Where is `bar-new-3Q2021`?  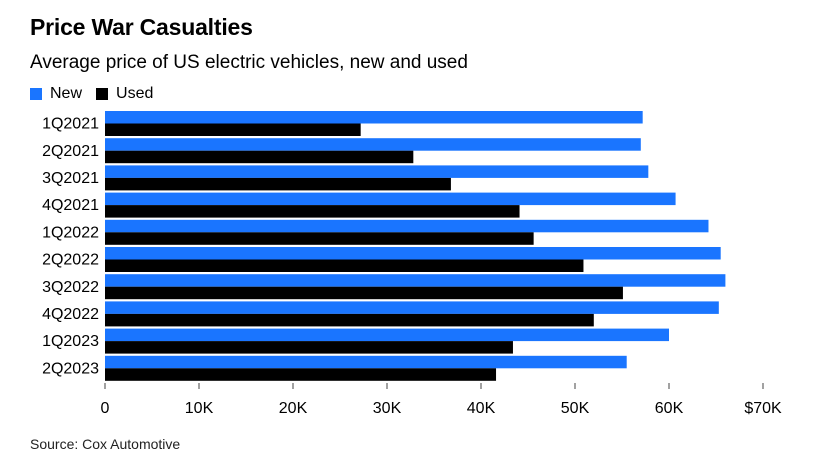 bar-new-3Q2021 is located at coordinates (377, 171).